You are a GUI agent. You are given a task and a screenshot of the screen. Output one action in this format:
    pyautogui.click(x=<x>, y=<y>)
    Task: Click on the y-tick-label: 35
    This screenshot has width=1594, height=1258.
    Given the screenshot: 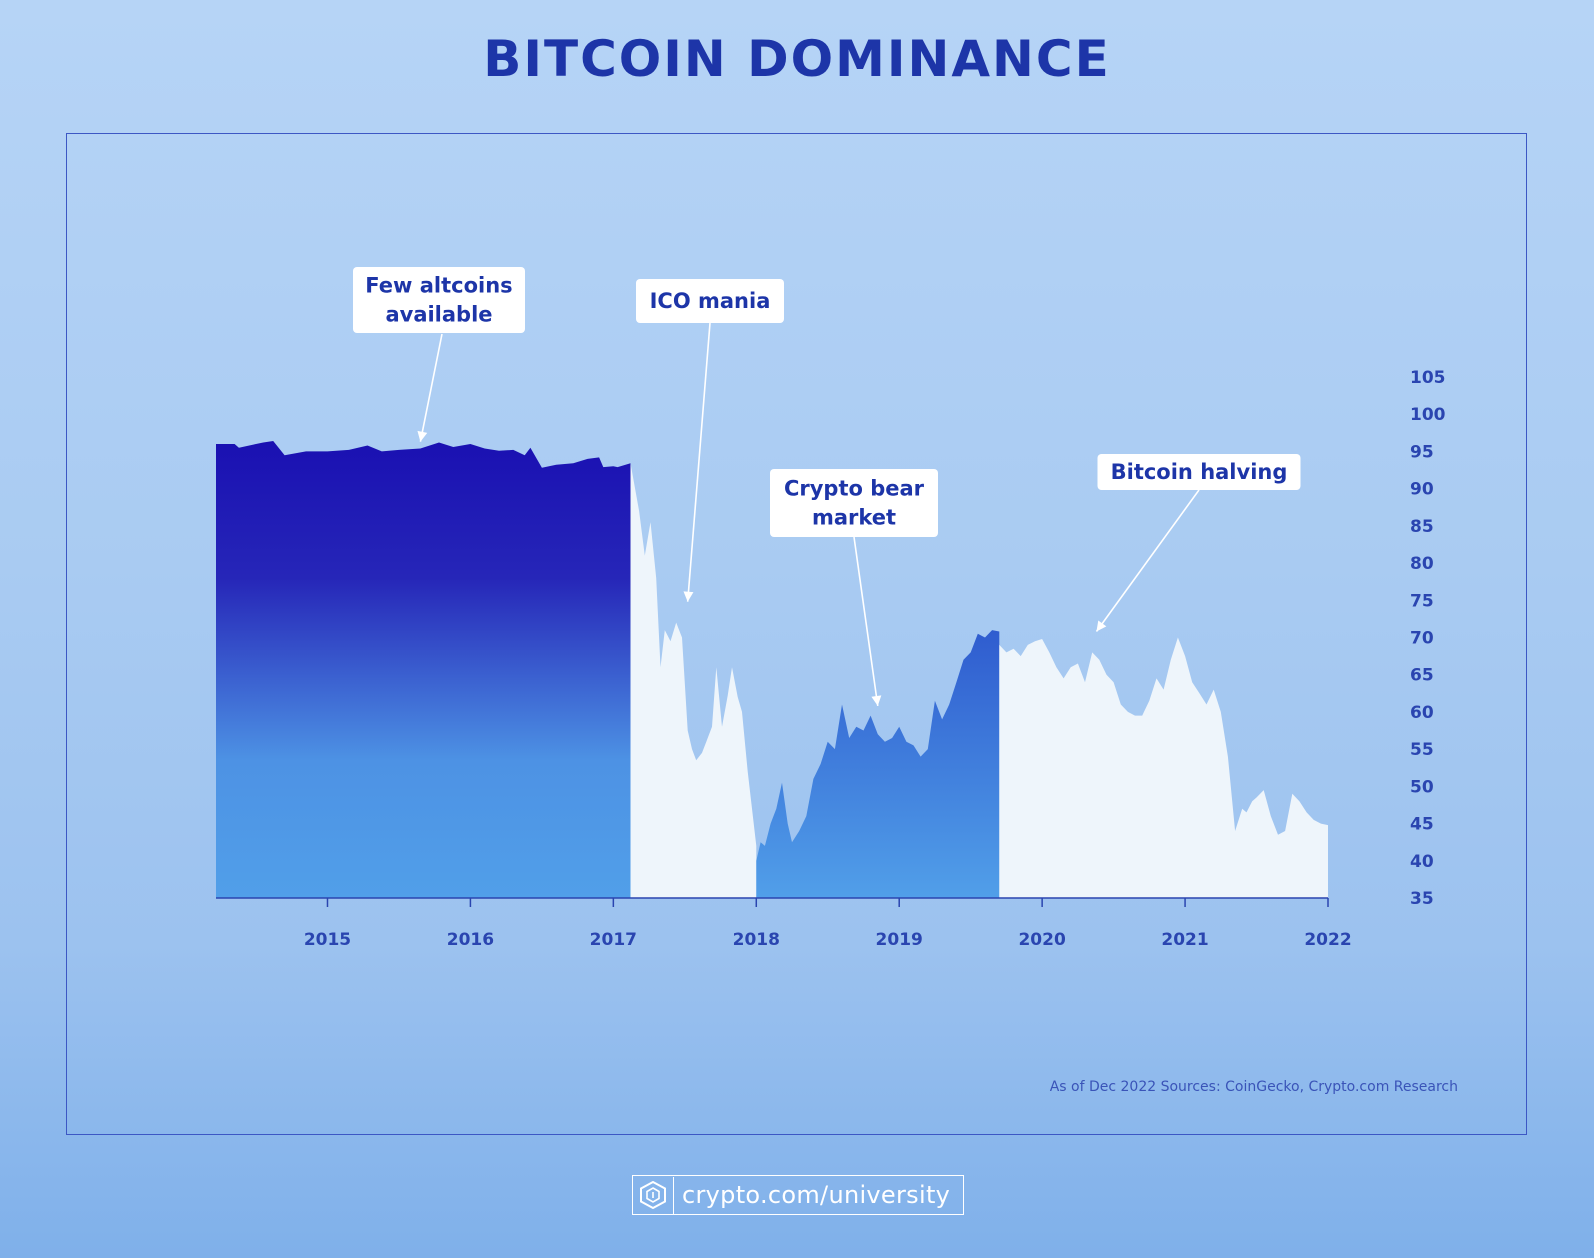 What is the action you would take?
    pyautogui.click(x=1422, y=899)
    